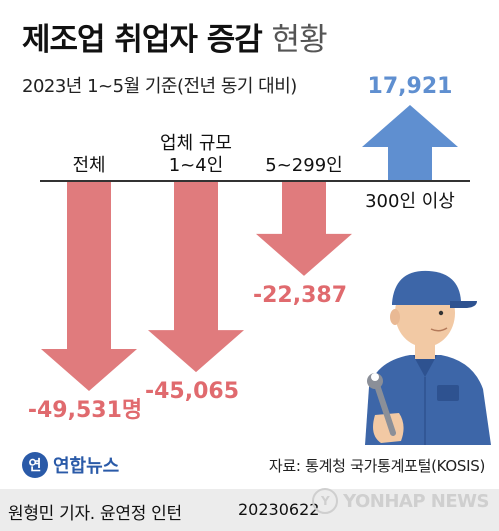 This screenshot has width=499, height=531. I want to click on watermark-text: YONHAP NEWS, so click(416, 501).